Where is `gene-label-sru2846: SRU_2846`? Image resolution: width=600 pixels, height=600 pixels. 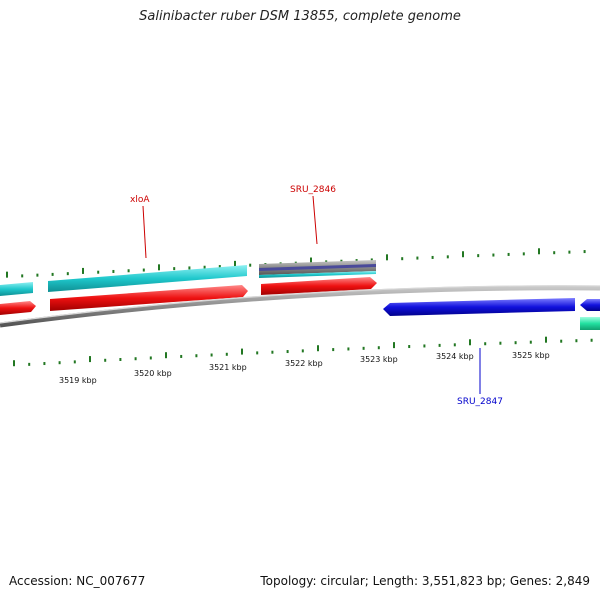 gene-label-sru2846: SRU_2846 is located at coordinates (313, 190).